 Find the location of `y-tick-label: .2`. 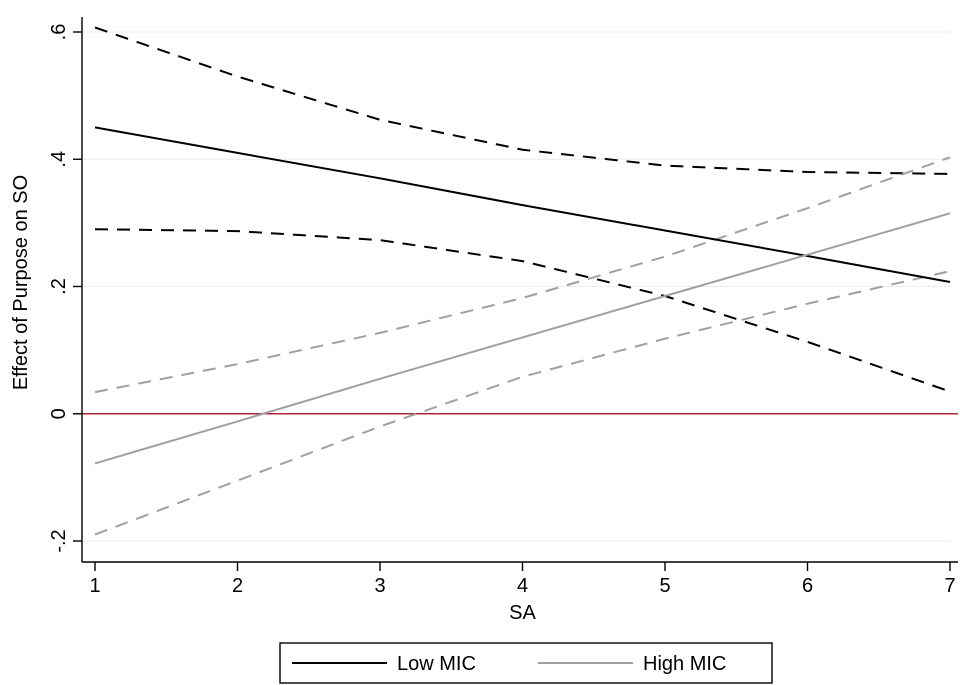

y-tick-label: .2 is located at coordinates (59, 286).